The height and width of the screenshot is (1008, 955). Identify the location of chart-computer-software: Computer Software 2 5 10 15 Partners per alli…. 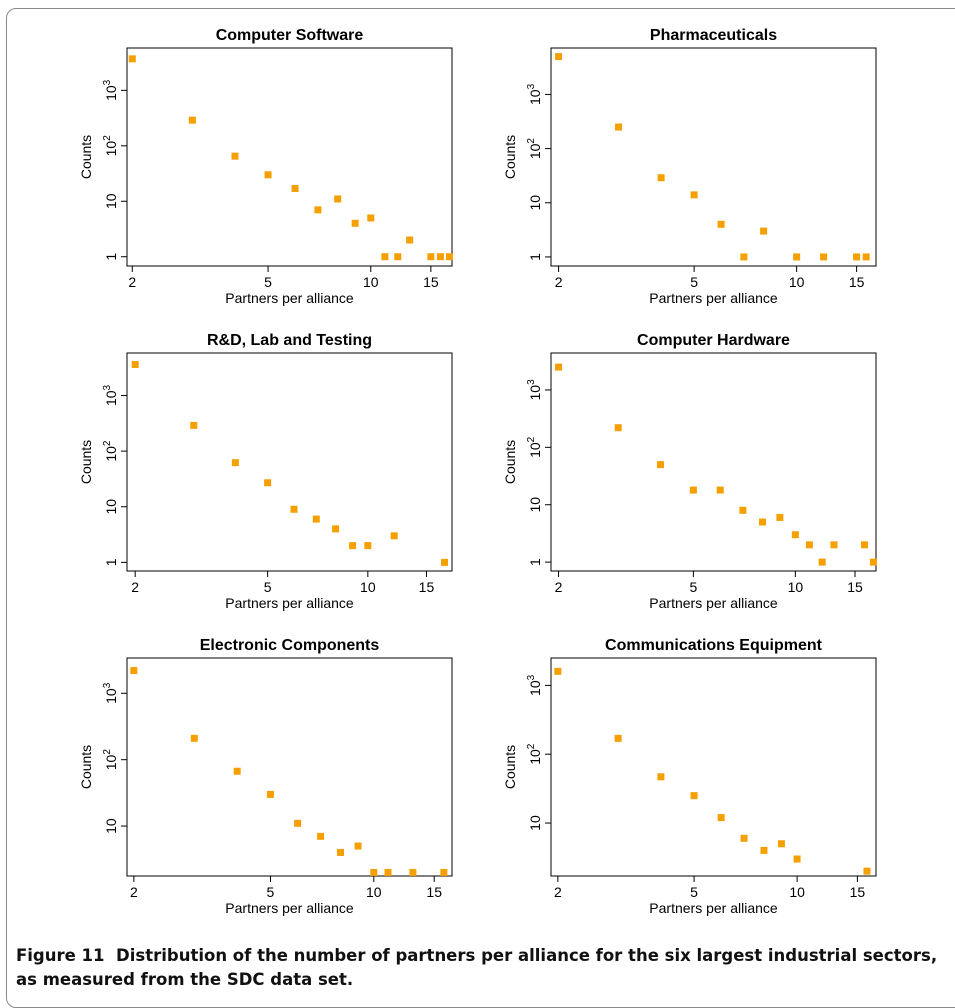
(265, 166).